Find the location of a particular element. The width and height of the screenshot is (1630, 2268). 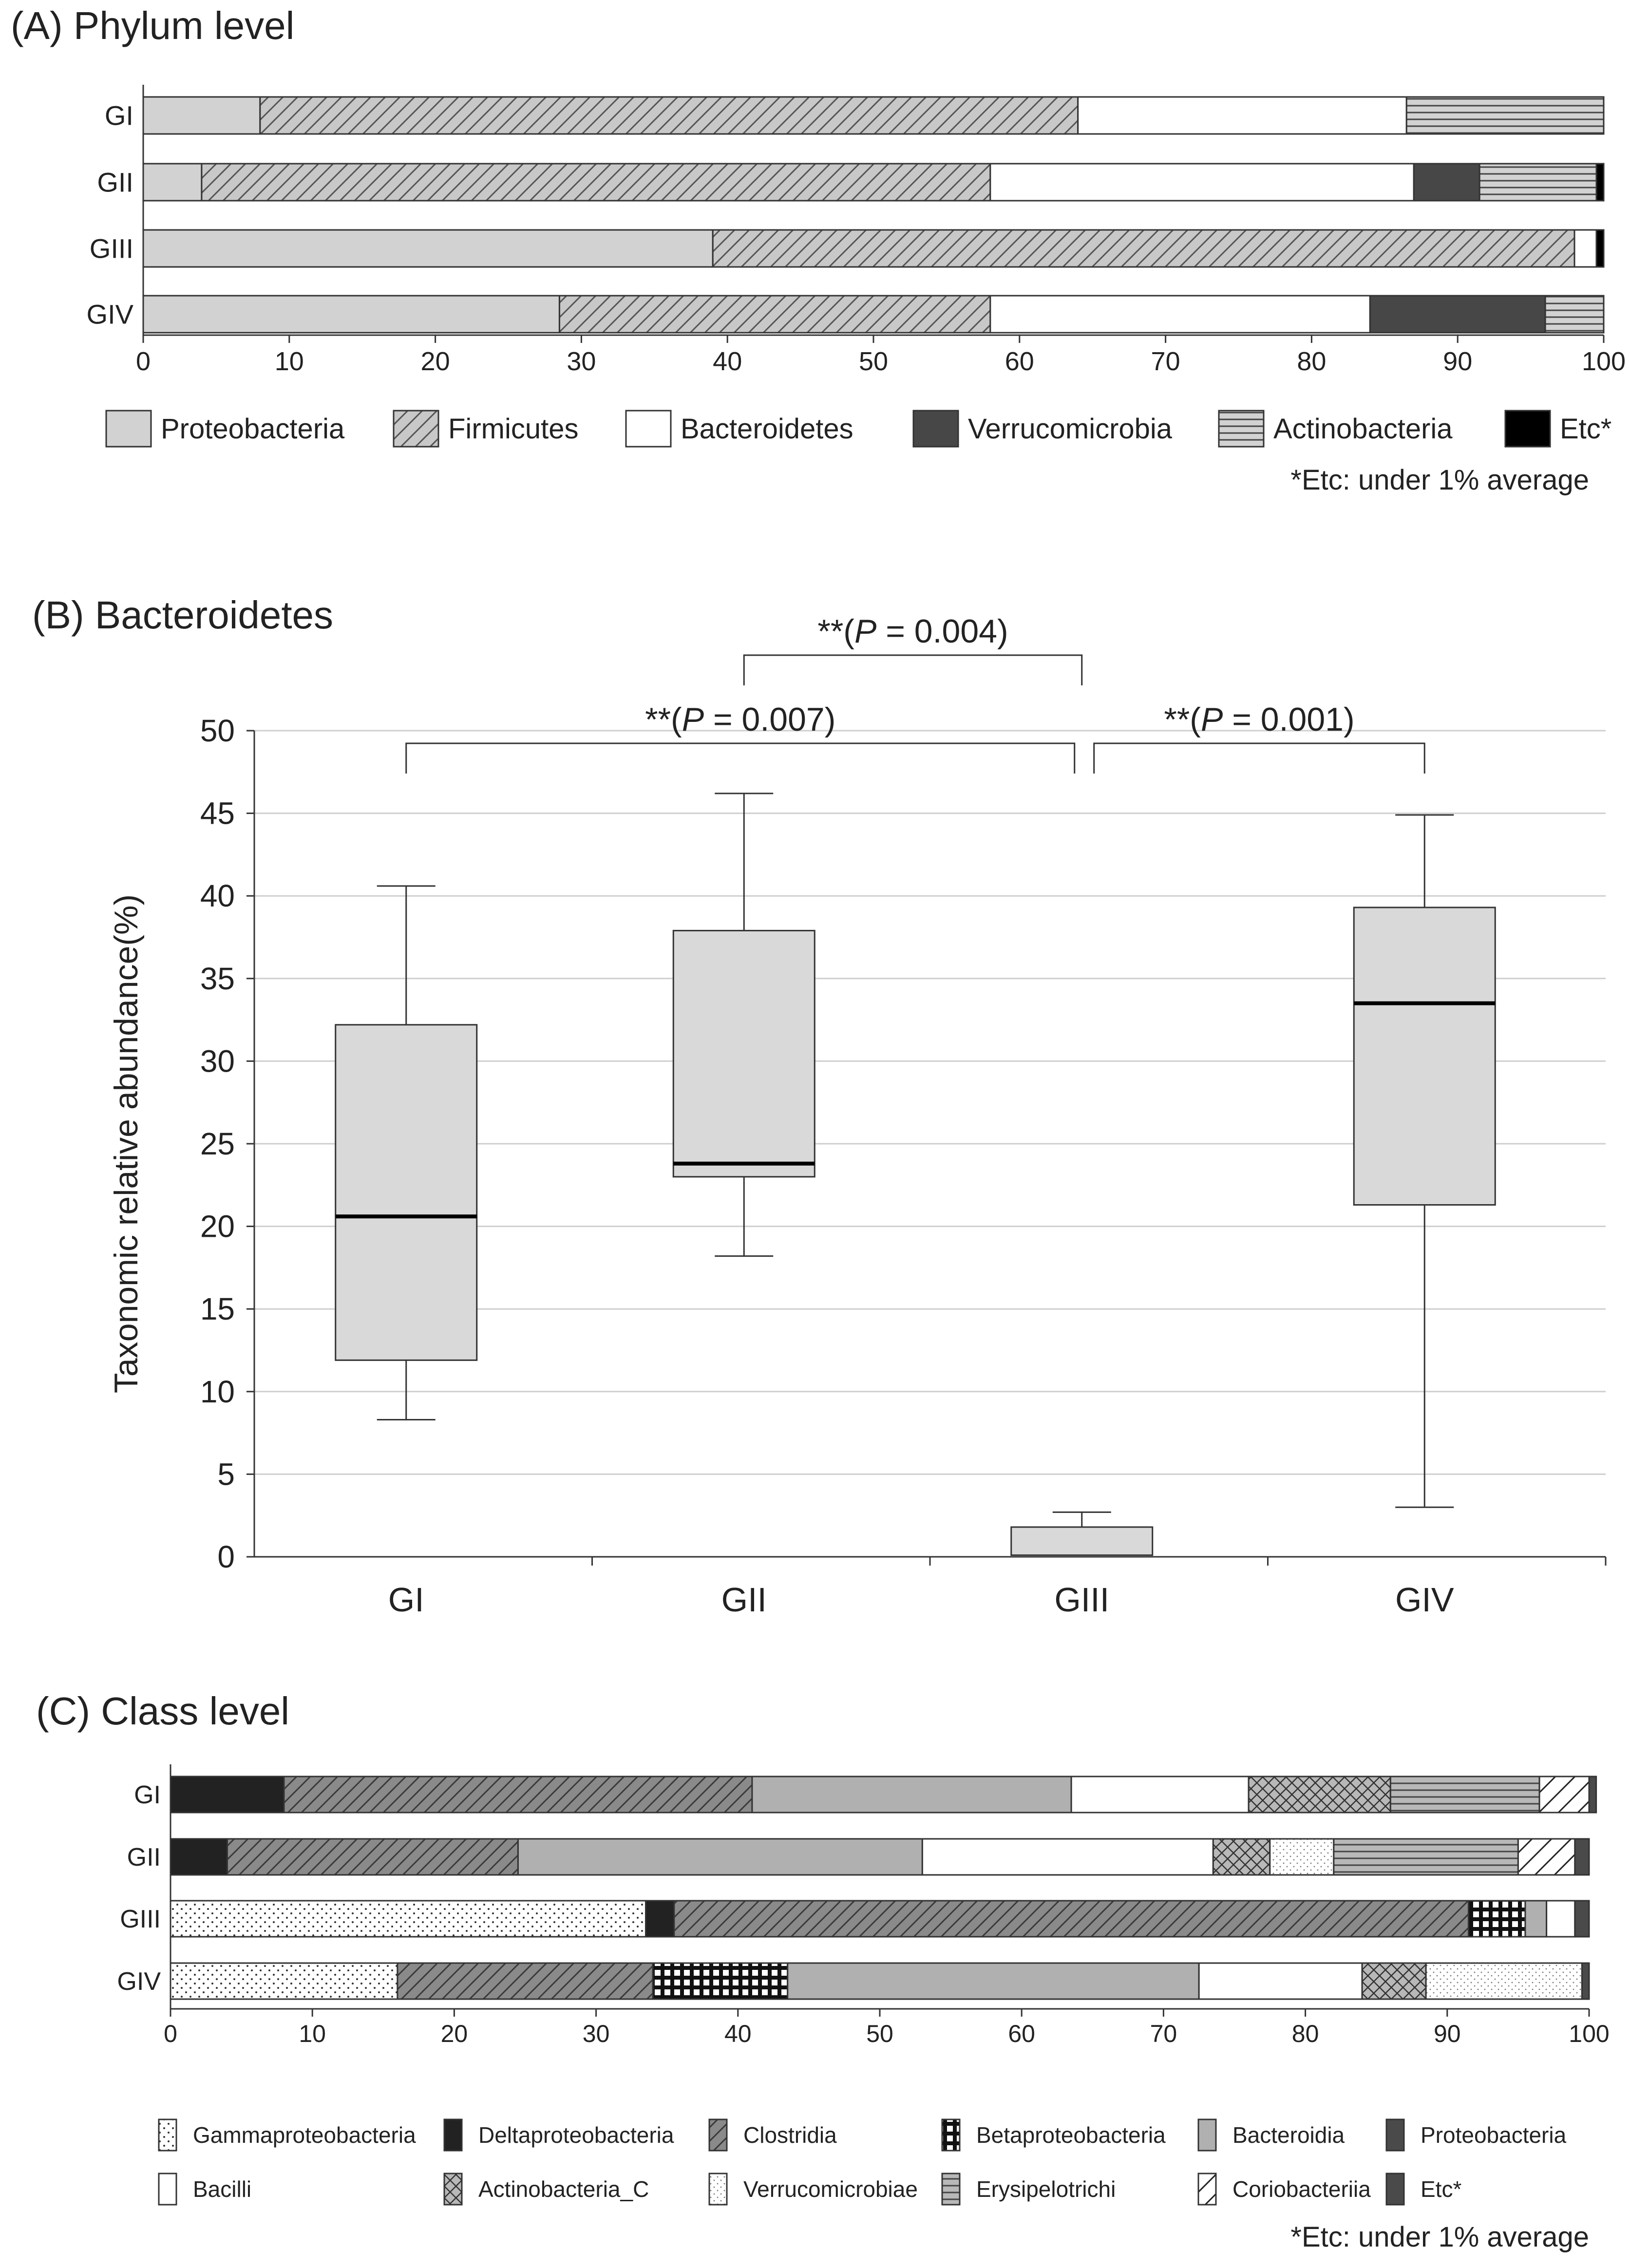

bar-segment-gi-bacilli is located at coordinates (1160, 1795).